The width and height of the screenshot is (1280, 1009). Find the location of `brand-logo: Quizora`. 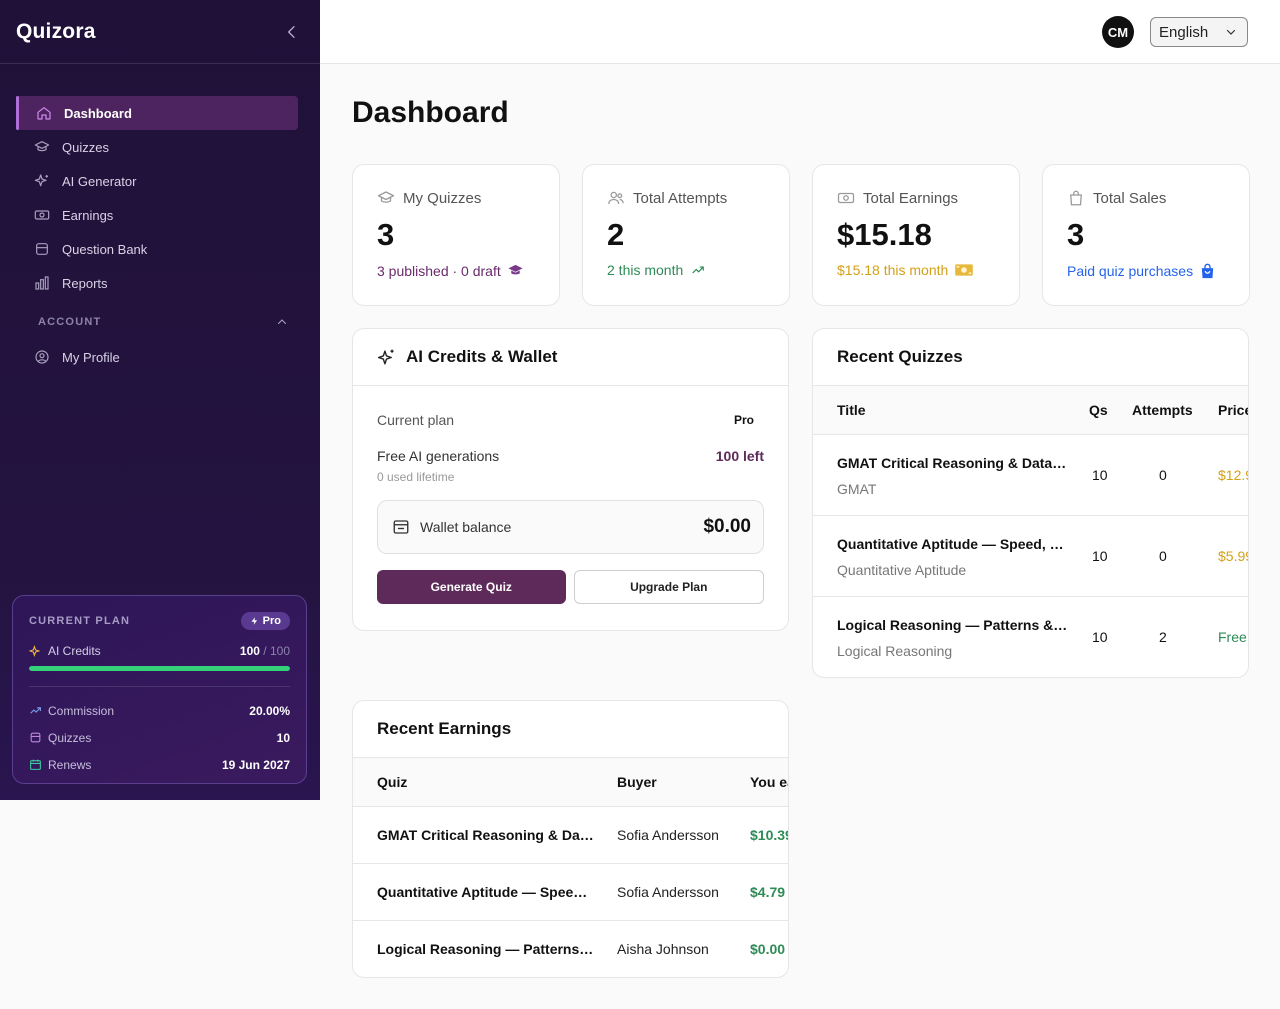

brand-logo: Quizora is located at coordinates (56, 31).